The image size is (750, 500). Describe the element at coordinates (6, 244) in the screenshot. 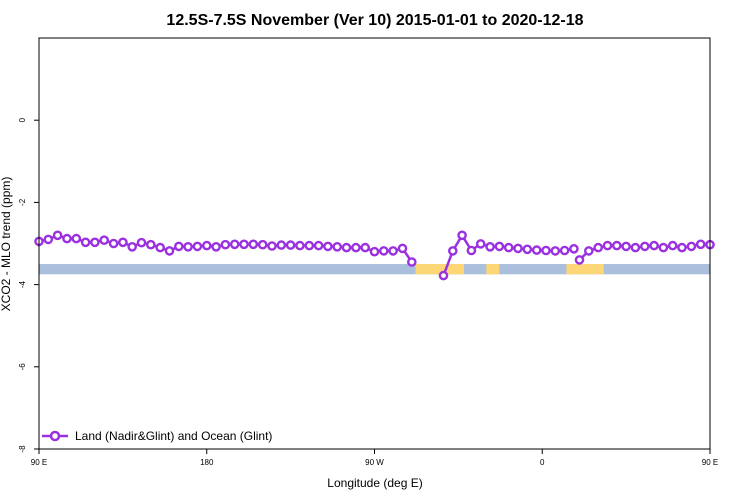

I see `y-axis-label: XCO2 - MLO trend (ppm)` at that location.